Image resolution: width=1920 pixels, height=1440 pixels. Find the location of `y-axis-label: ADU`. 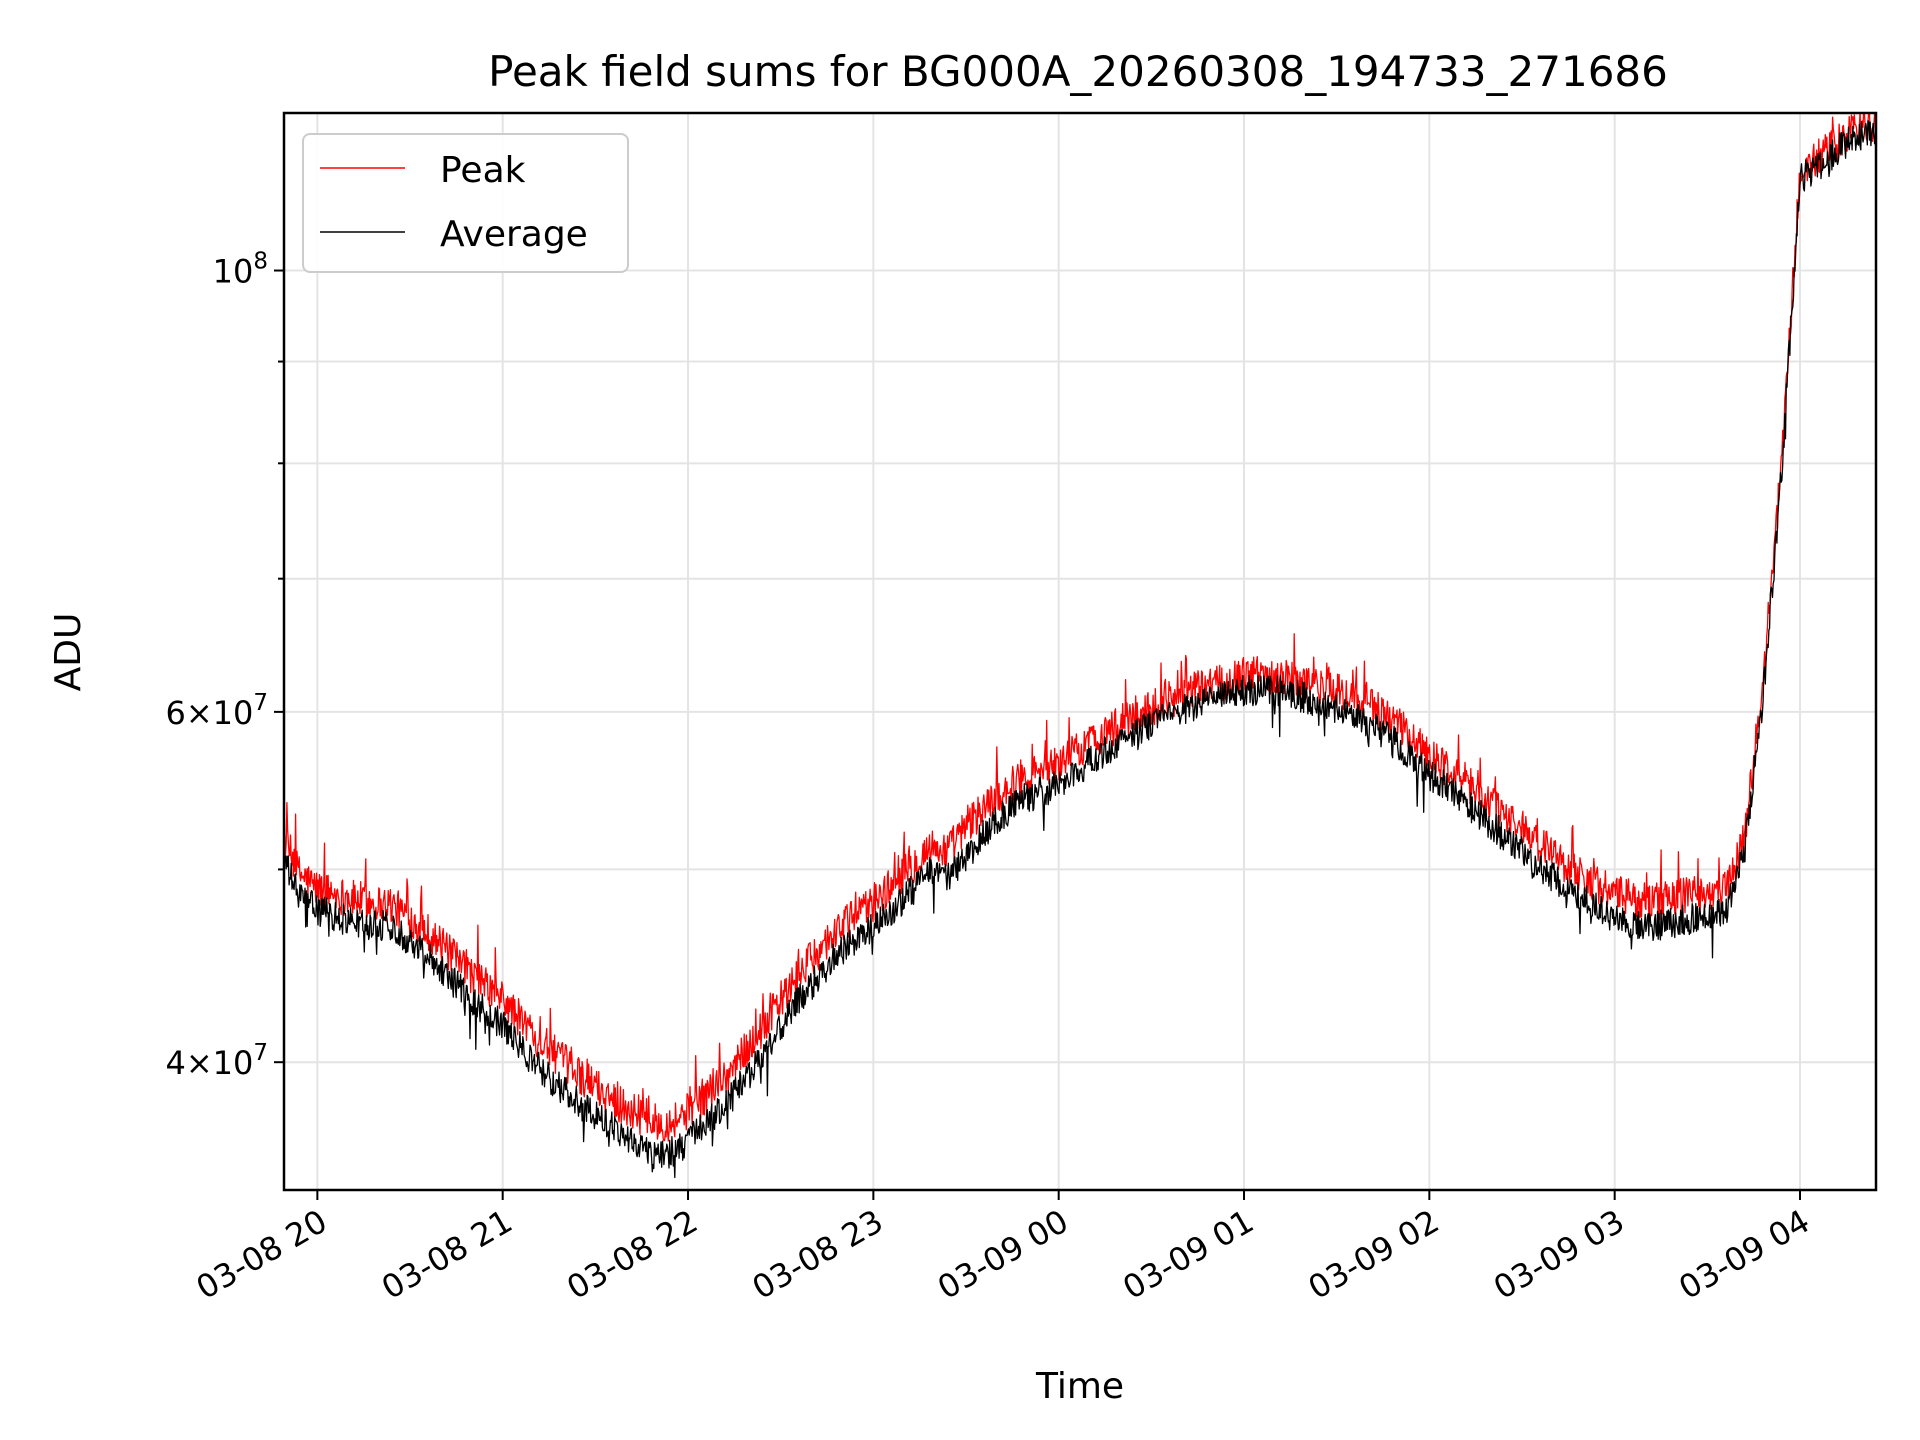

y-axis-label: ADU is located at coordinates (68, 652).